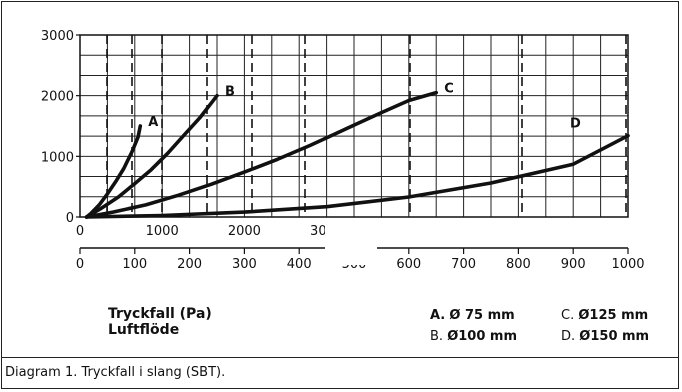 The height and width of the screenshot is (392, 682). What do you see at coordinates (482, 336) in the screenshot?
I see `legend-value: Ø100 mm` at bounding box center [482, 336].